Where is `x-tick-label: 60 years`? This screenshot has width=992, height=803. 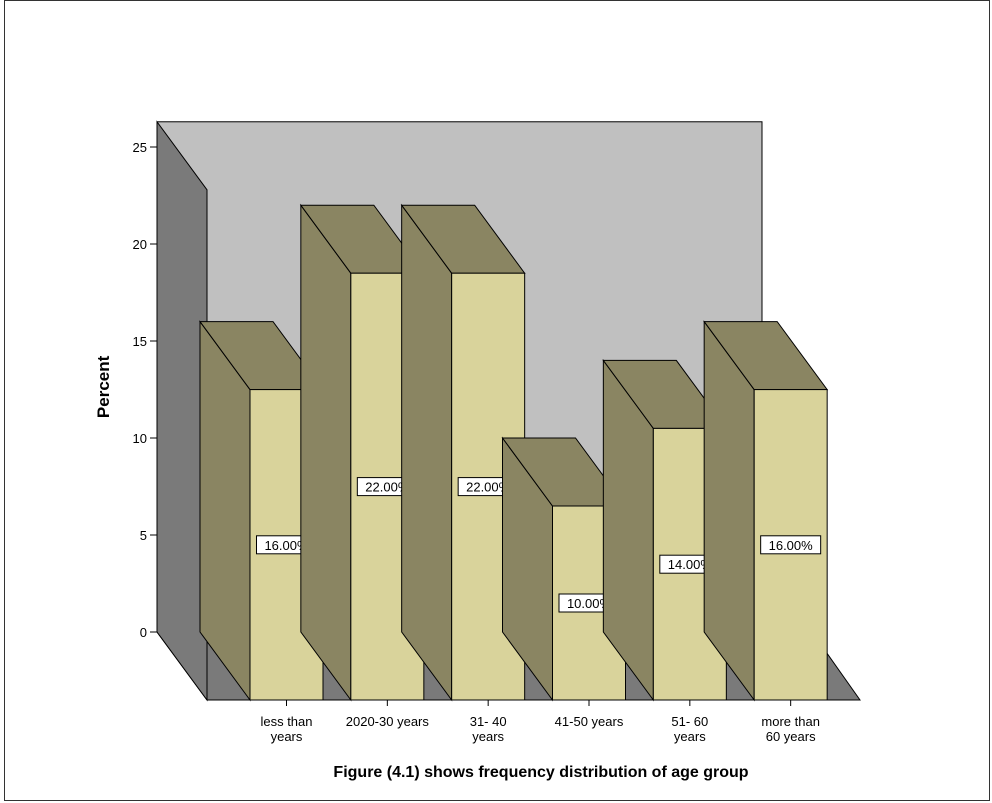 x-tick-label: 60 years is located at coordinates (791, 736).